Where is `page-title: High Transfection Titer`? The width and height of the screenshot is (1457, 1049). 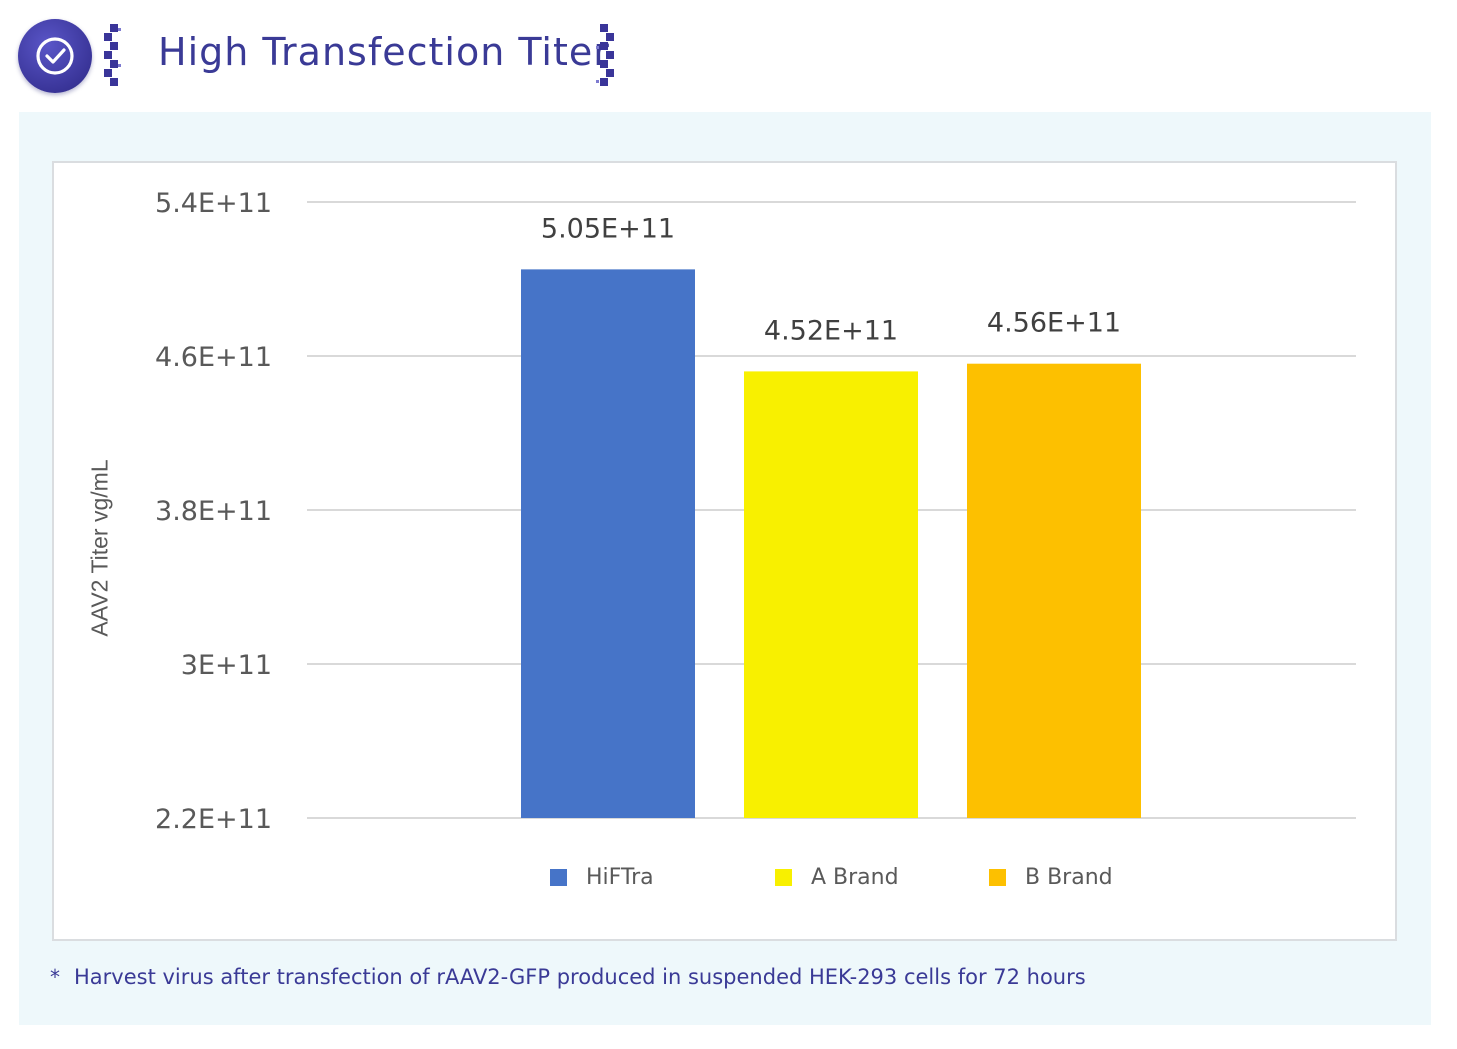
page-title: High Transfection Titer is located at coordinates (384, 52).